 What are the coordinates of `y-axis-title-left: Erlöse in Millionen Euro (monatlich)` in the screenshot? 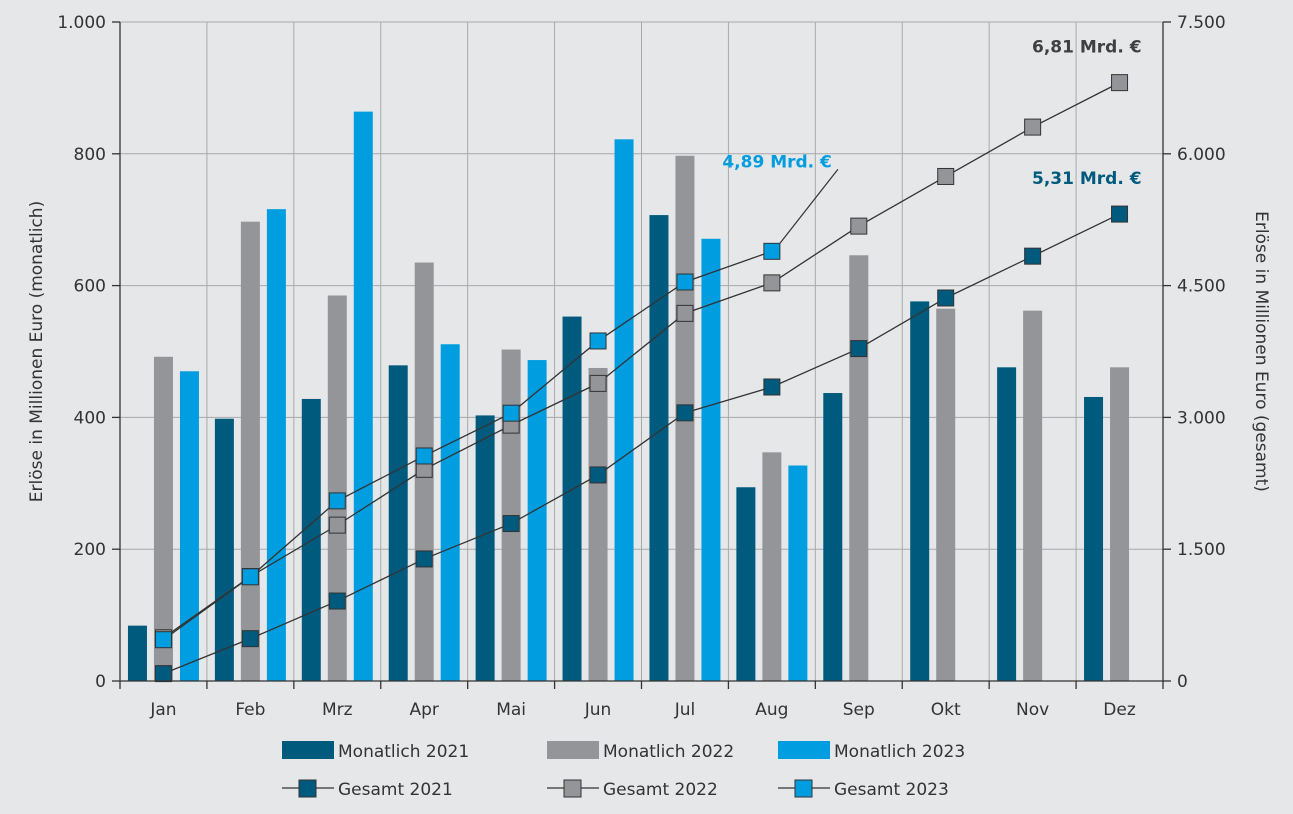 It's located at (37, 351).